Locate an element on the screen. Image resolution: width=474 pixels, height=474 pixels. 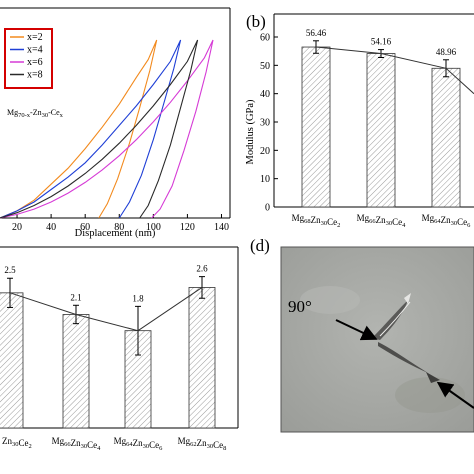
formula-subscript: 62 is located at coordinates (193, 444).